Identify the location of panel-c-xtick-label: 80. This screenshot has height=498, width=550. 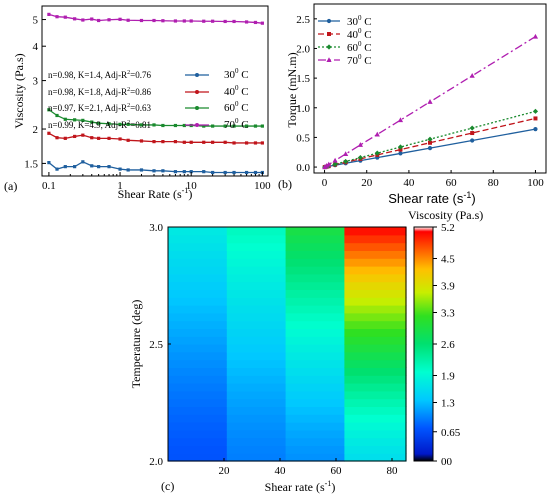
(393, 471).